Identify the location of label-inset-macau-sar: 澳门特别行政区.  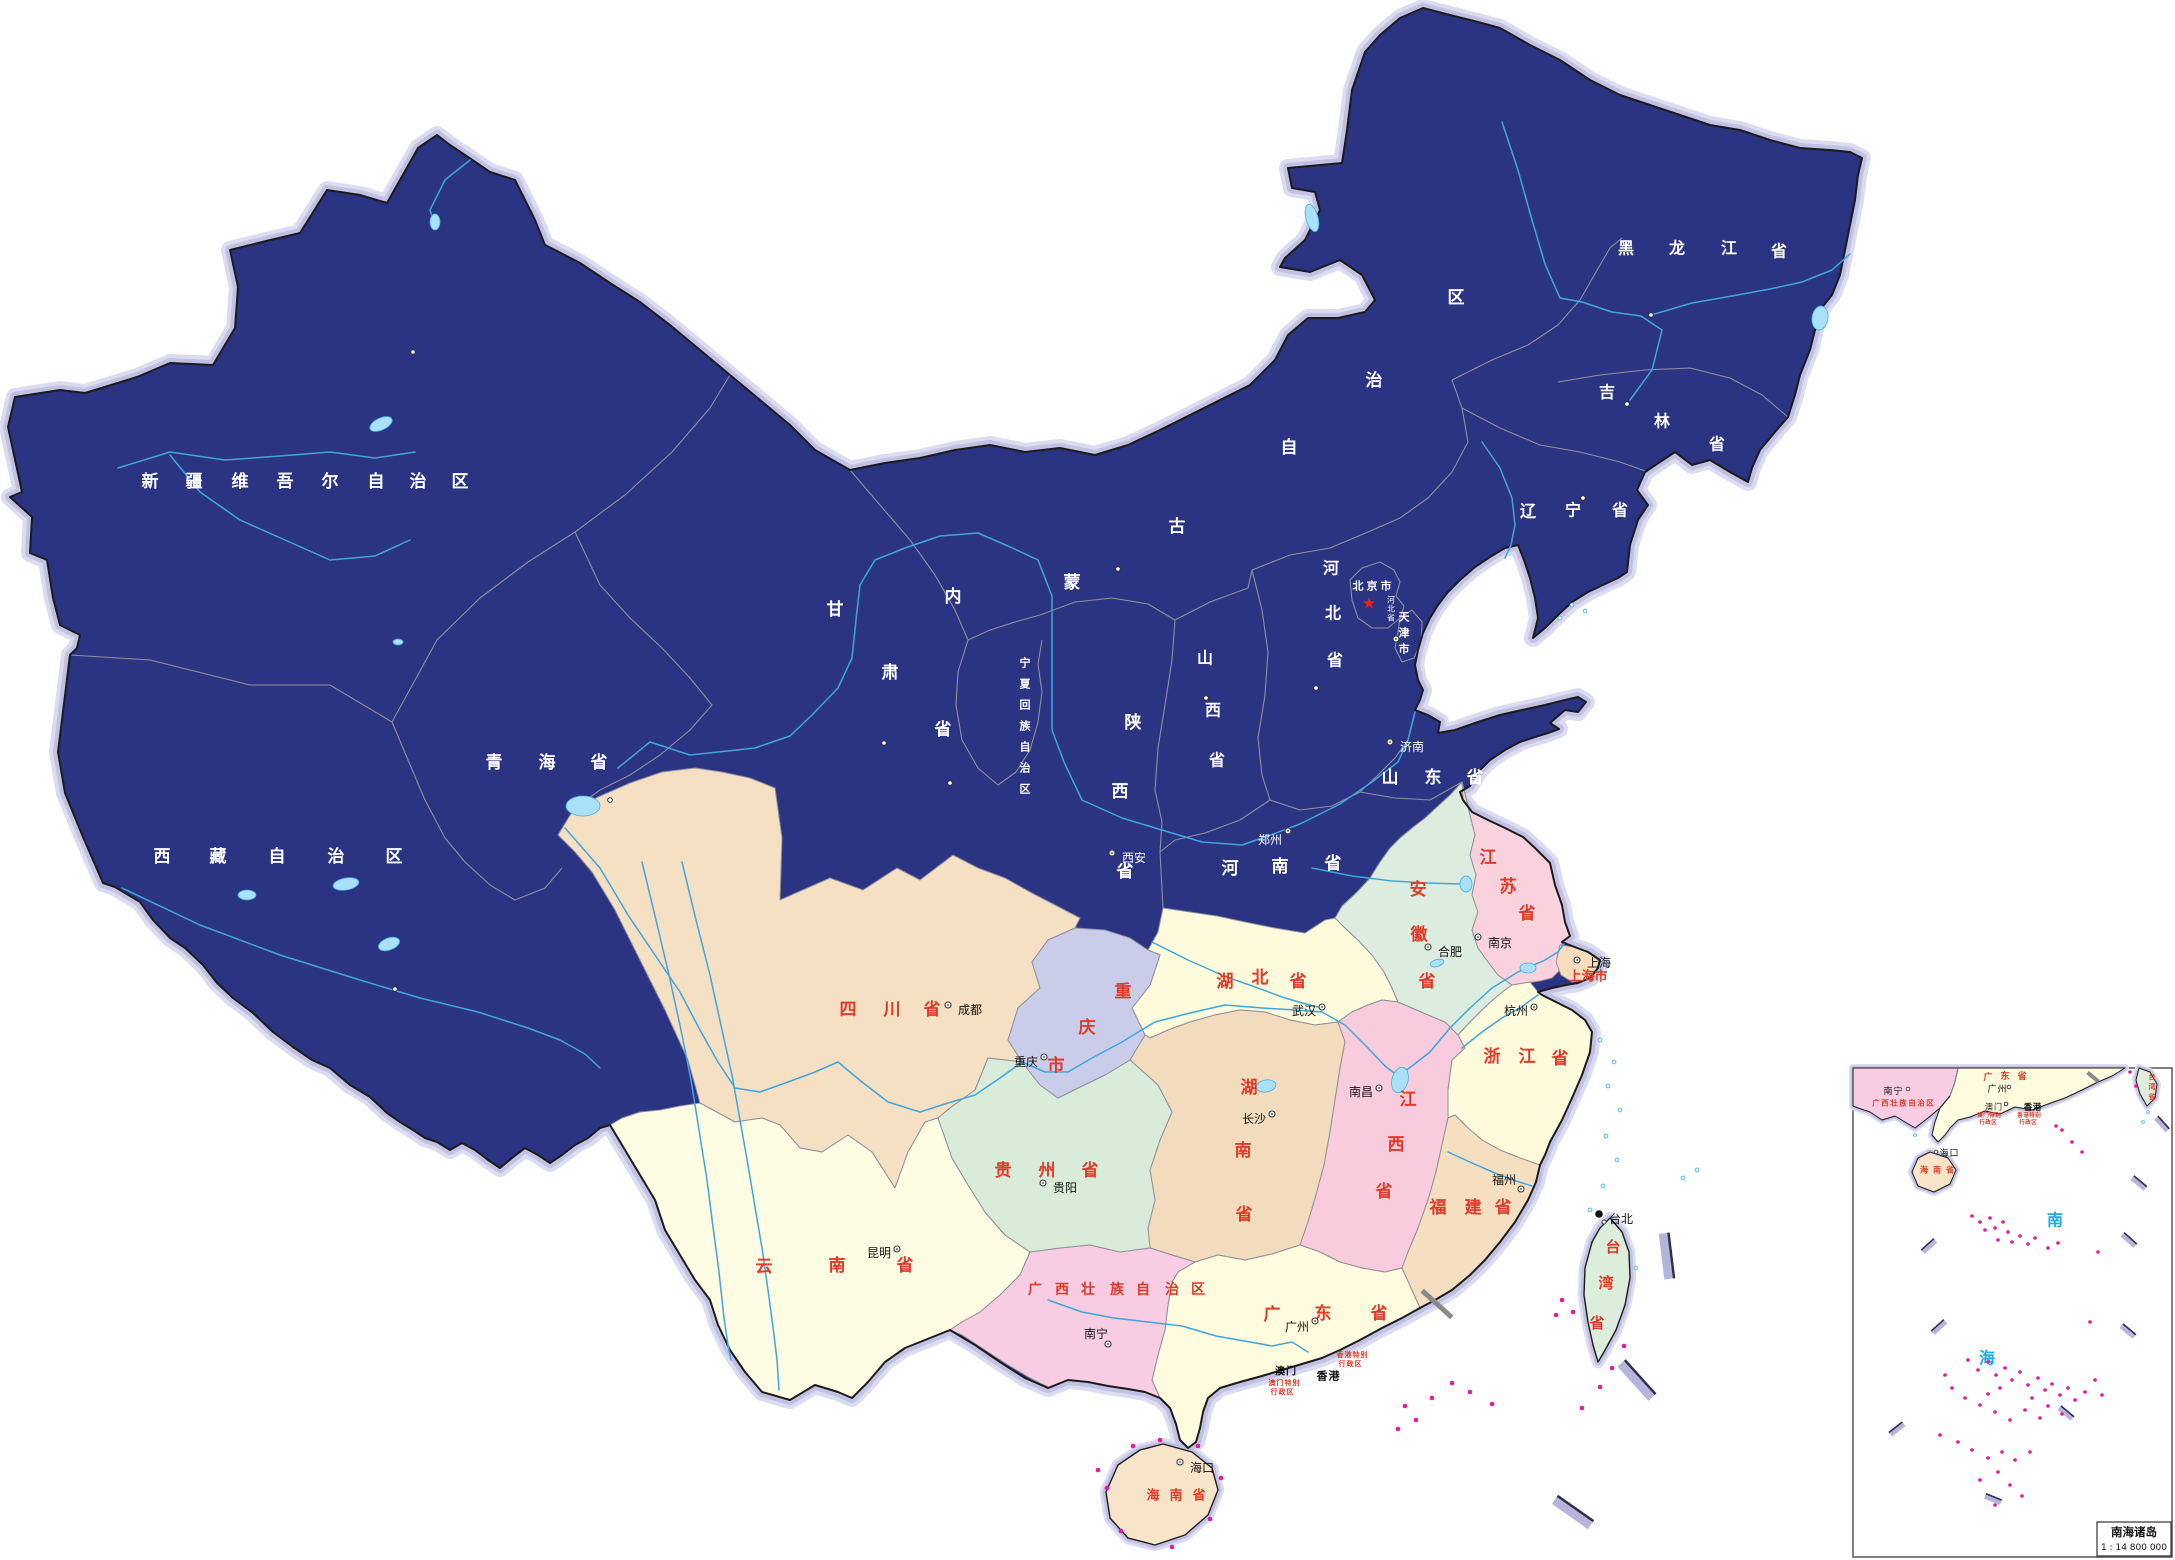
(1989, 1118).